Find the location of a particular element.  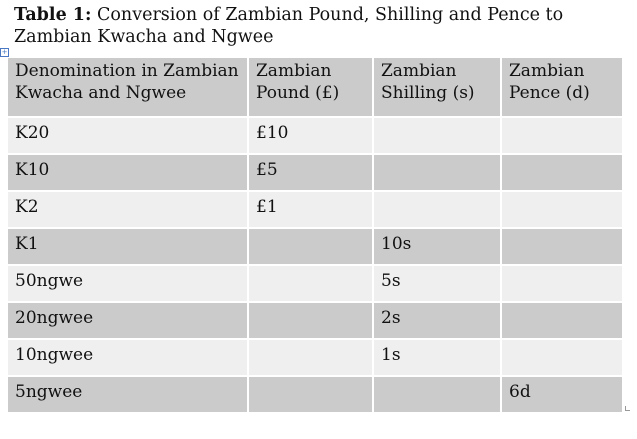

cell-denomination: 20ngwee is located at coordinates (128, 321).